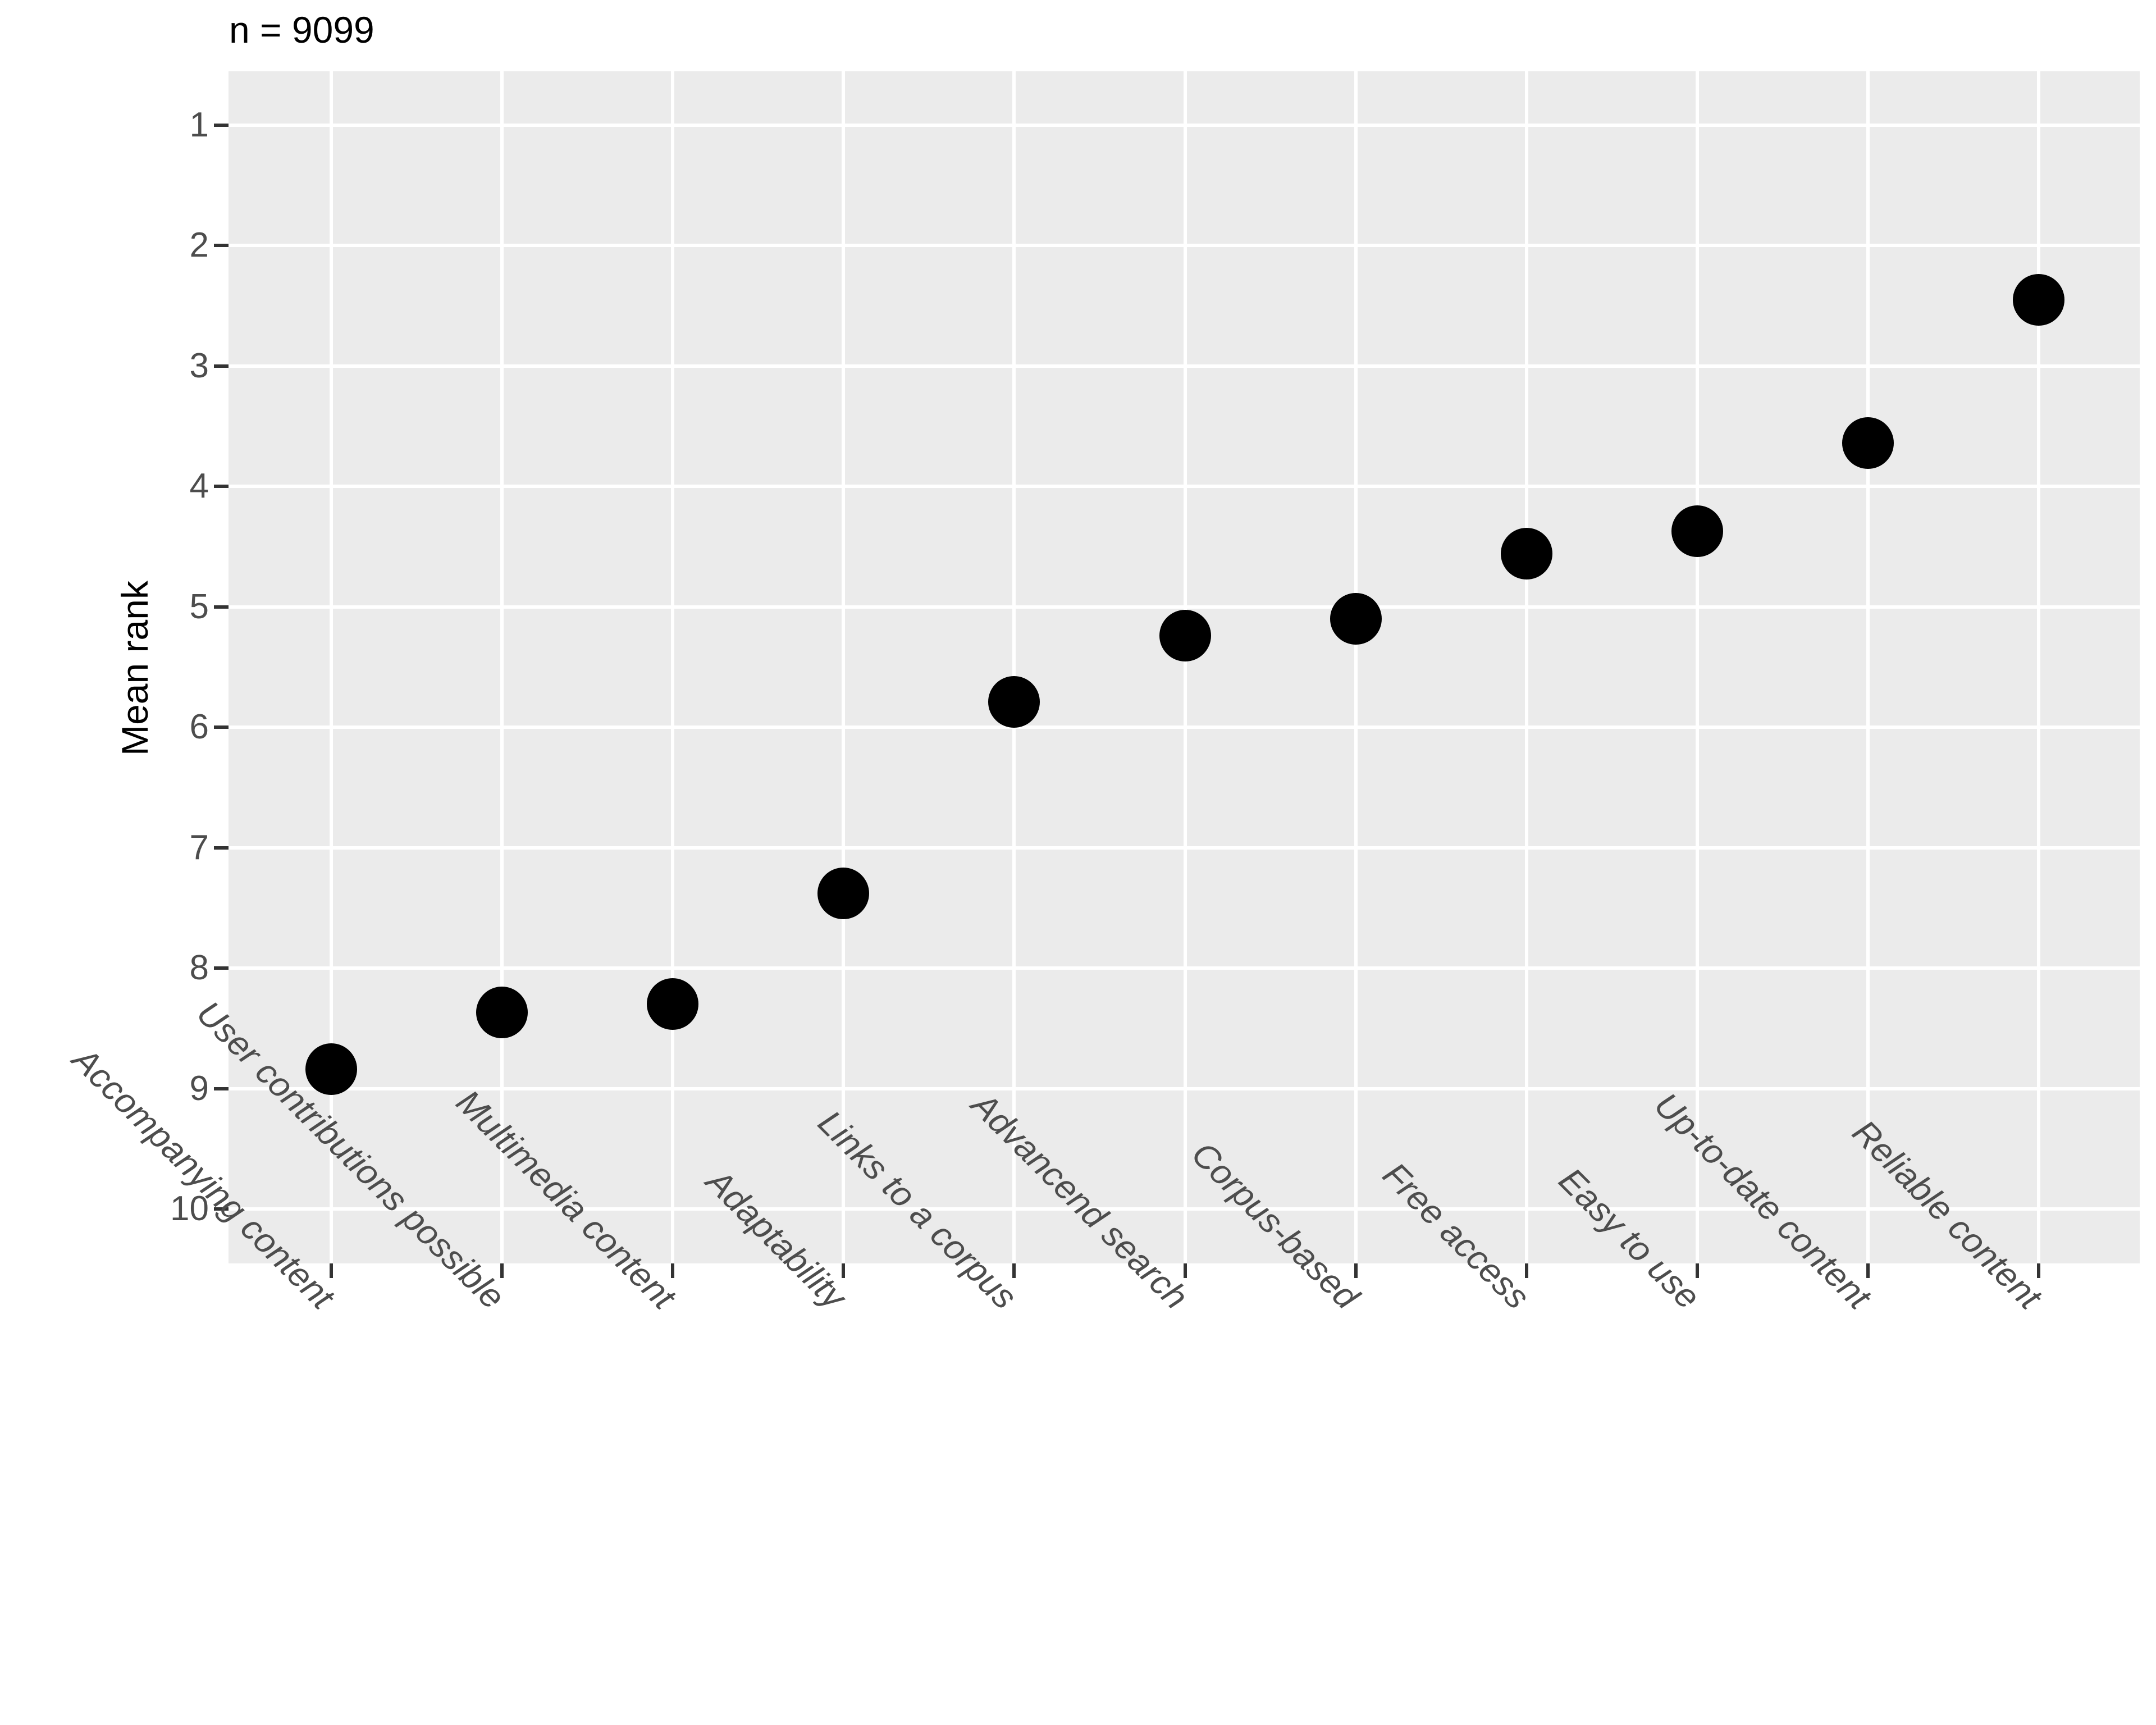 This screenshot has height=1725, width=2156. I want to click on y-tick-label: 10, so click(189, 1208).